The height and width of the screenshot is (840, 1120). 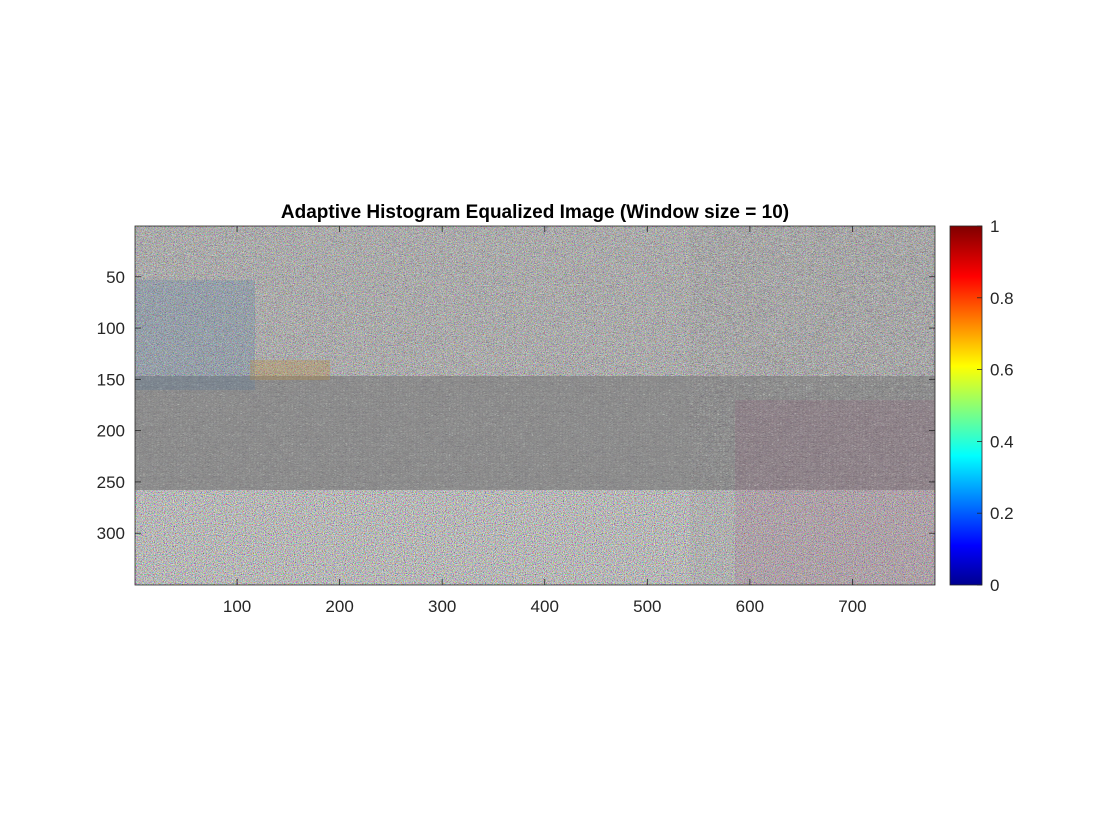 I want to click on y-tick-label: 50, so click(x=115, y=277).